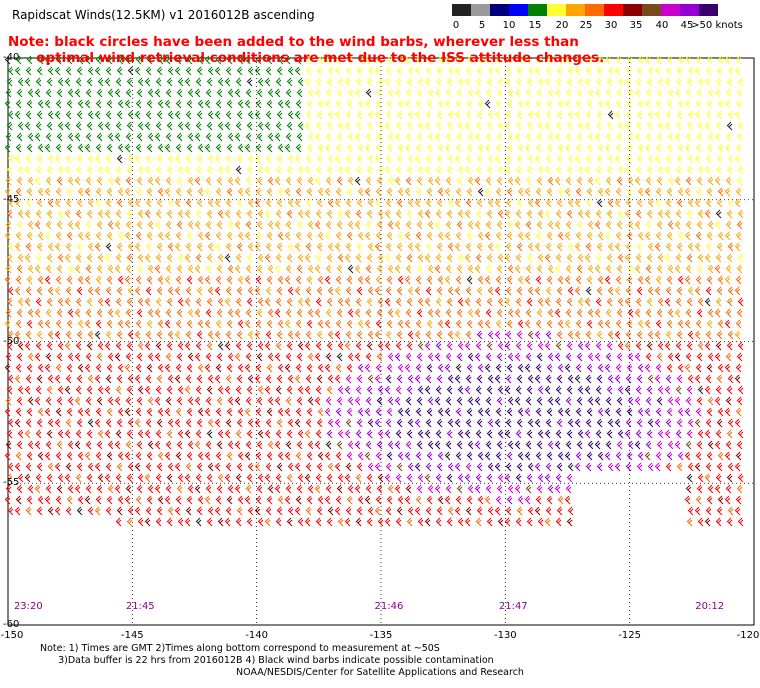  What do you see at coordinates (556, 10) in the screenshot?
I see `colorbar-swatch` at bounding box center [556, 10].